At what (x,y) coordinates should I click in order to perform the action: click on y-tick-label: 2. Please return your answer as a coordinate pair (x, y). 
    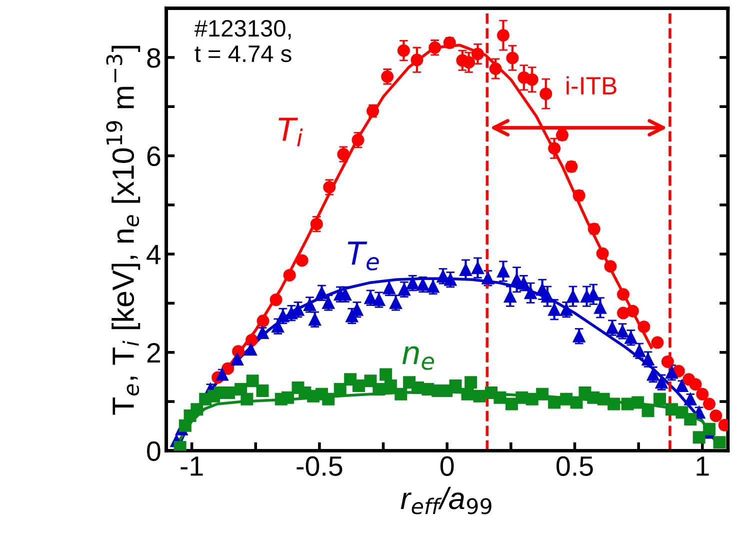
    Looking at the image, I should click on (153, 352).